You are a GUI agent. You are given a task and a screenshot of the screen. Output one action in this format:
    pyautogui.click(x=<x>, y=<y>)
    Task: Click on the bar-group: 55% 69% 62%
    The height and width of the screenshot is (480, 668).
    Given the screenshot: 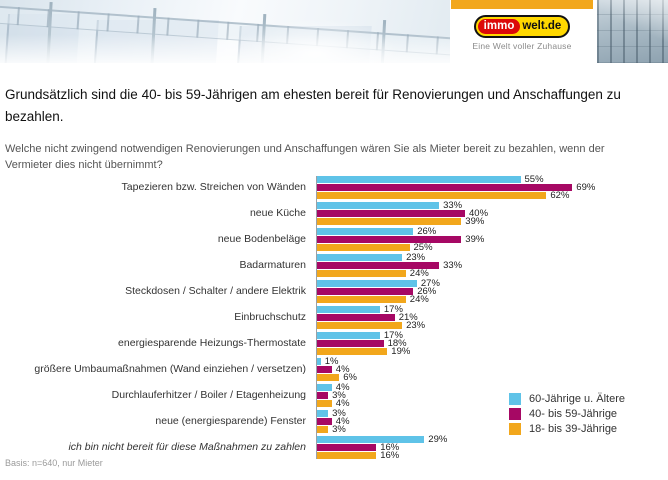 What is the action you would take?
    pyautogui.click(x=456, y=187)
    